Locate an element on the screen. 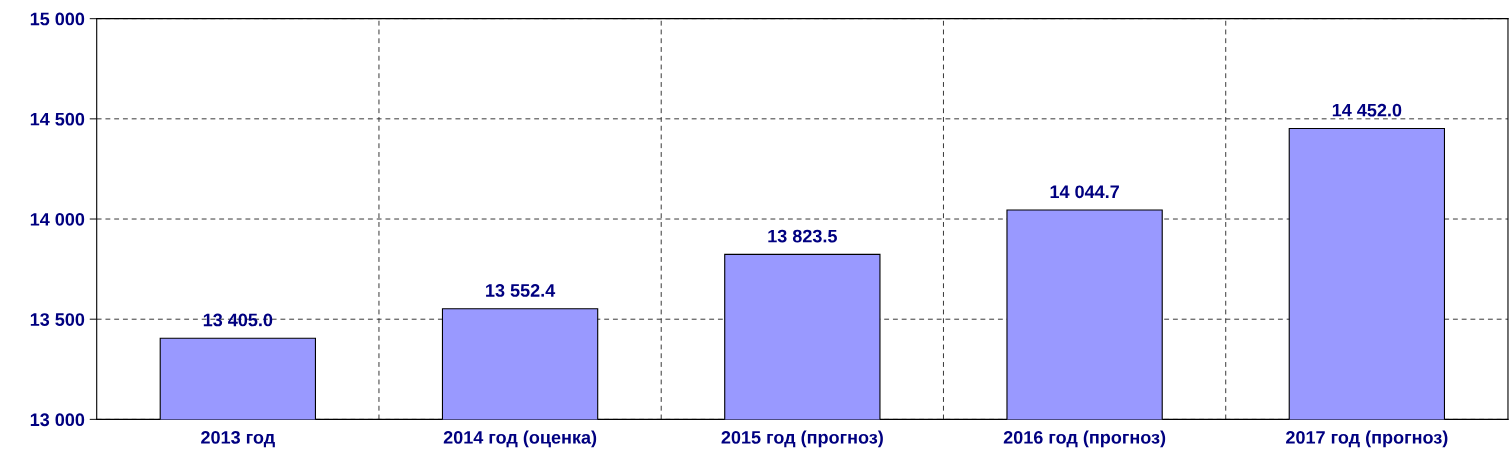  x-tick-label: 2015 год (прогноз) is located at coordinates (802, 439).